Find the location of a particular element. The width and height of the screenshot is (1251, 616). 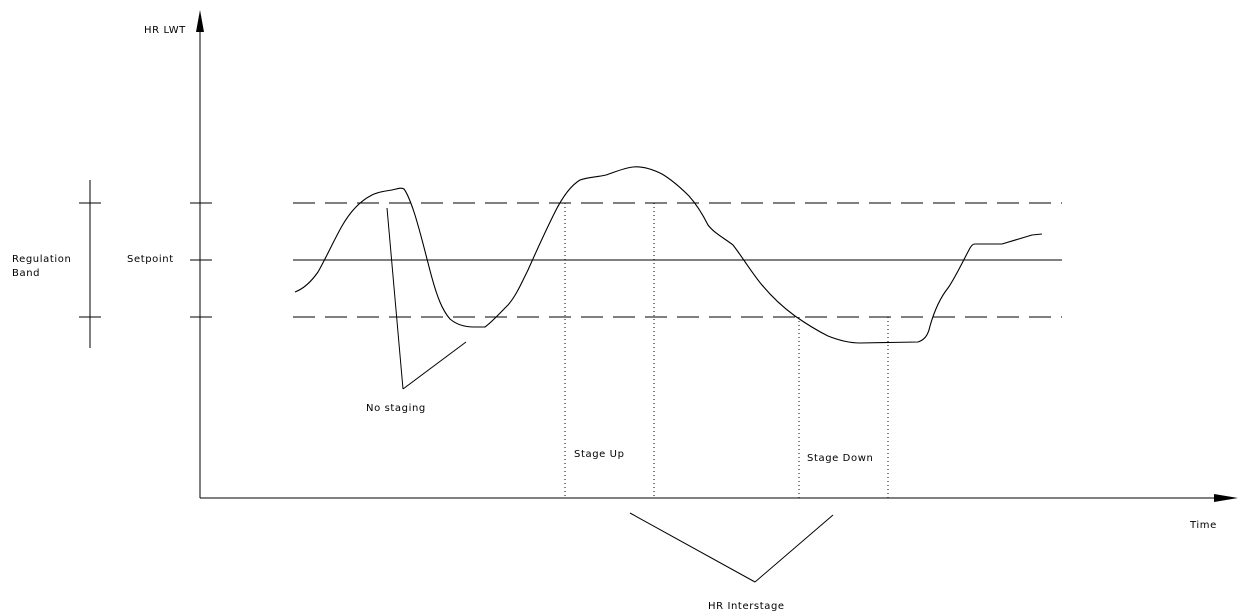

stage-down-label: Stage Down is located at coordinates (840, 458).